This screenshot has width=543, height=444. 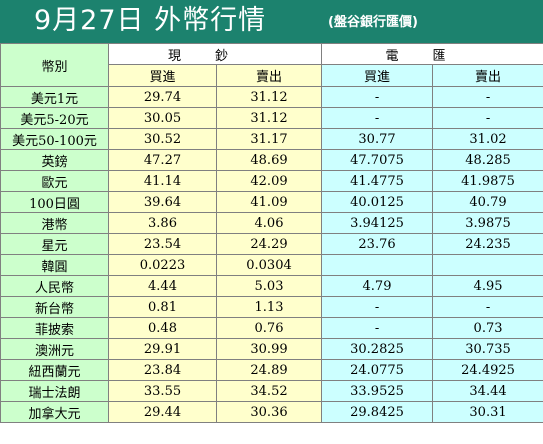 I want to click on cash-sell-header: 賣出, so click(x=269, y=75).